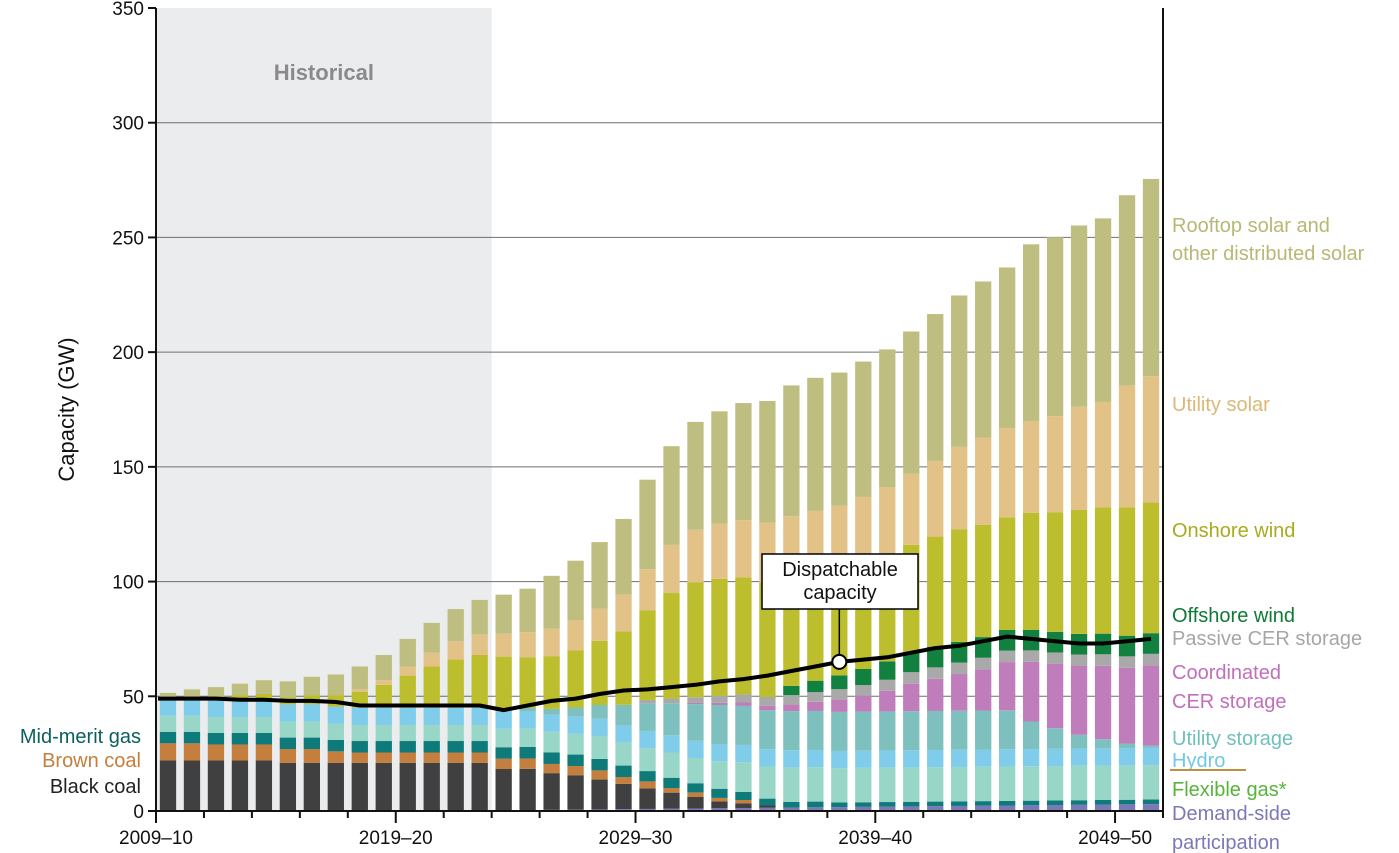 The height and width of the screenshot is (853, 1399). What do you see at coordinates (1221, 405) in the screenshot?
I see `legend-label: Utility solar` at bounding box center [1221, 405].